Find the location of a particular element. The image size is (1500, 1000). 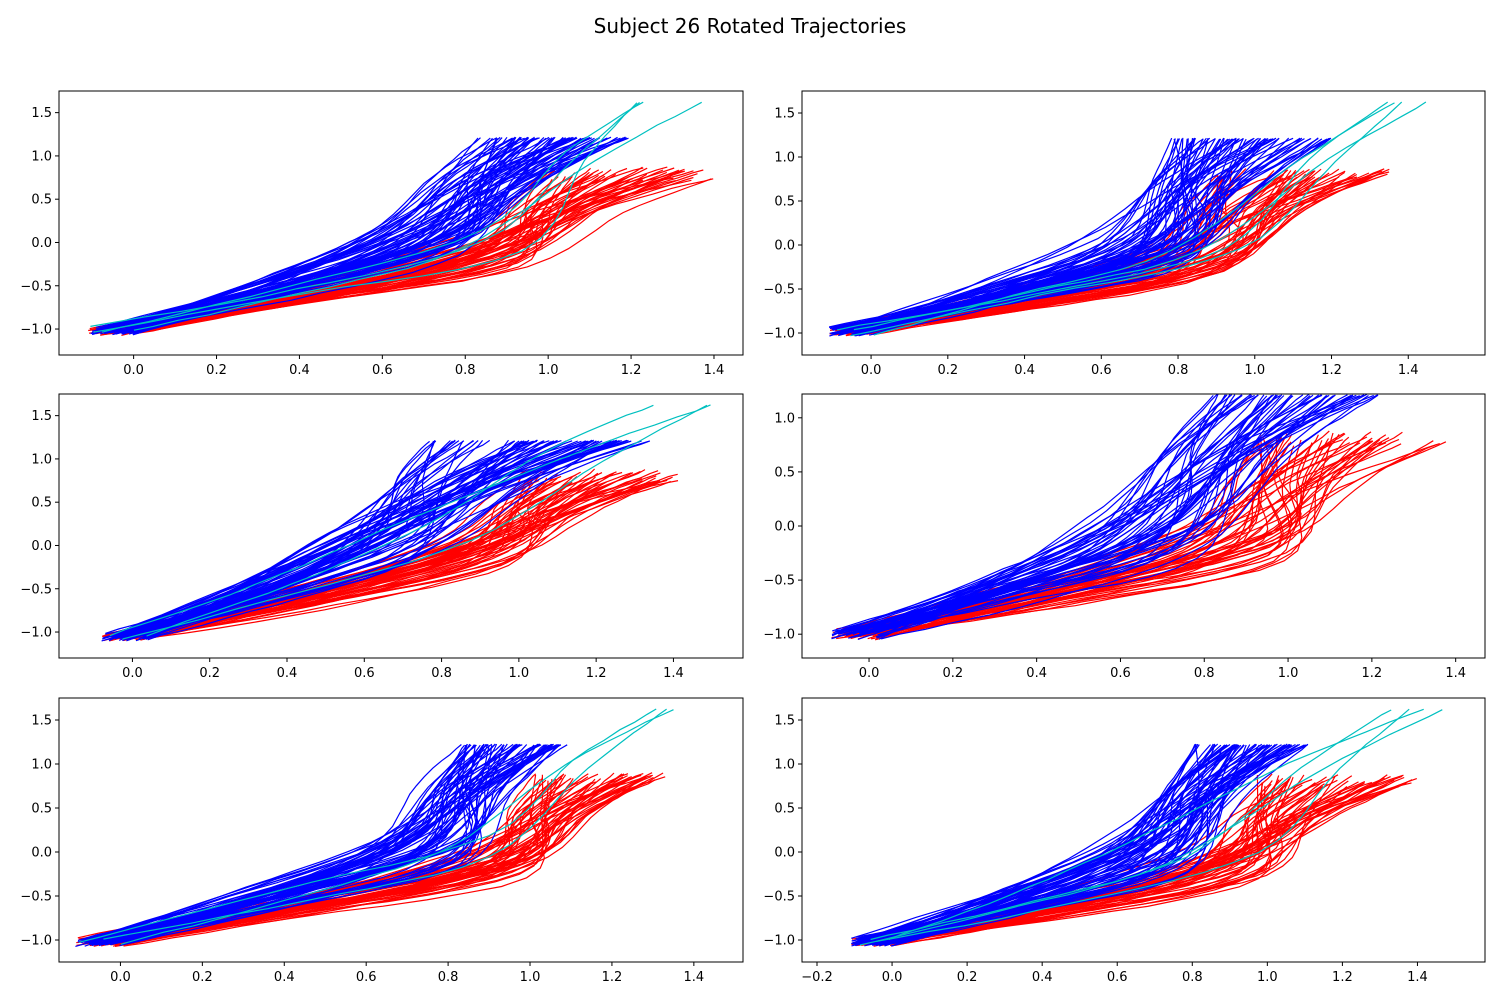

x-tick-label: −0.2 is located at coordinates (817, 977).